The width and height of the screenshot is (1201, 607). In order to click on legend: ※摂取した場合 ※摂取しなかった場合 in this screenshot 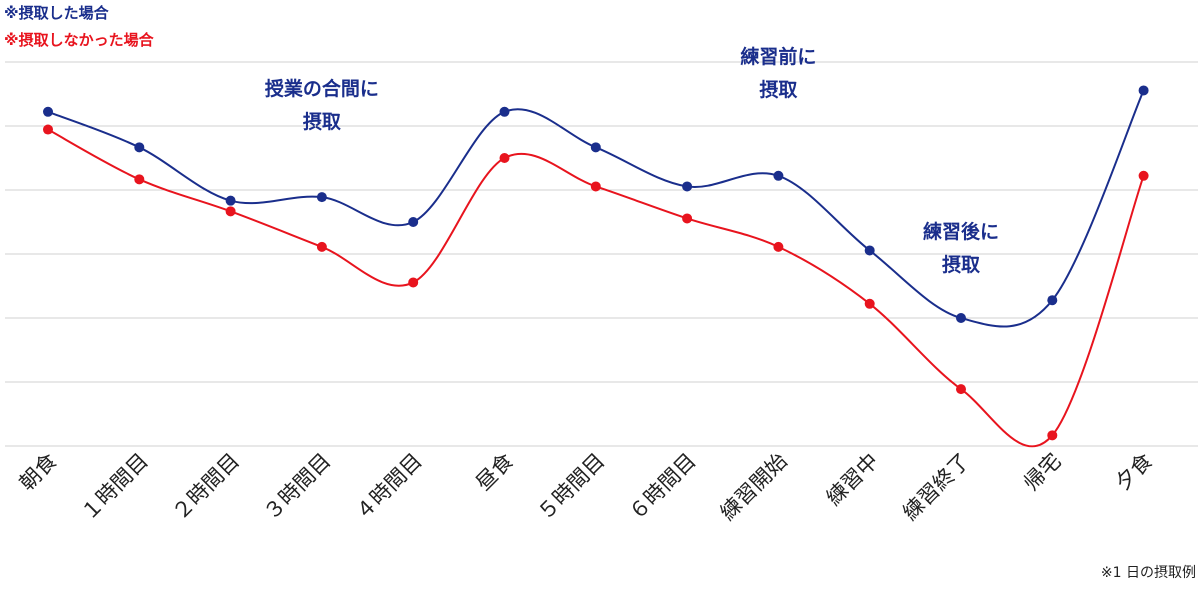, I will do `click(79, 26)`.